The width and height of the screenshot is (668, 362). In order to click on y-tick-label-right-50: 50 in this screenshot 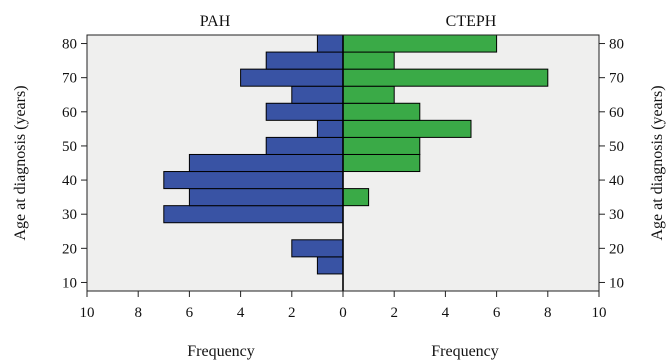, I will do `click(616, 147)`.